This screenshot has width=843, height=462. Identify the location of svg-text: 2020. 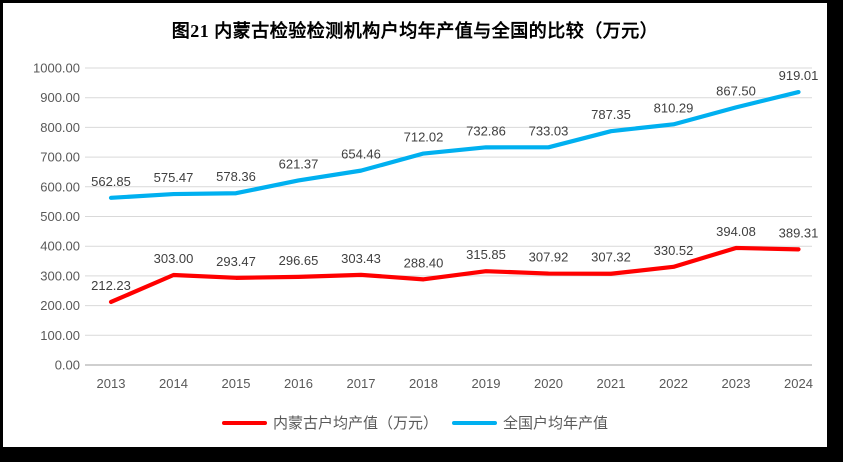
(548, 383).